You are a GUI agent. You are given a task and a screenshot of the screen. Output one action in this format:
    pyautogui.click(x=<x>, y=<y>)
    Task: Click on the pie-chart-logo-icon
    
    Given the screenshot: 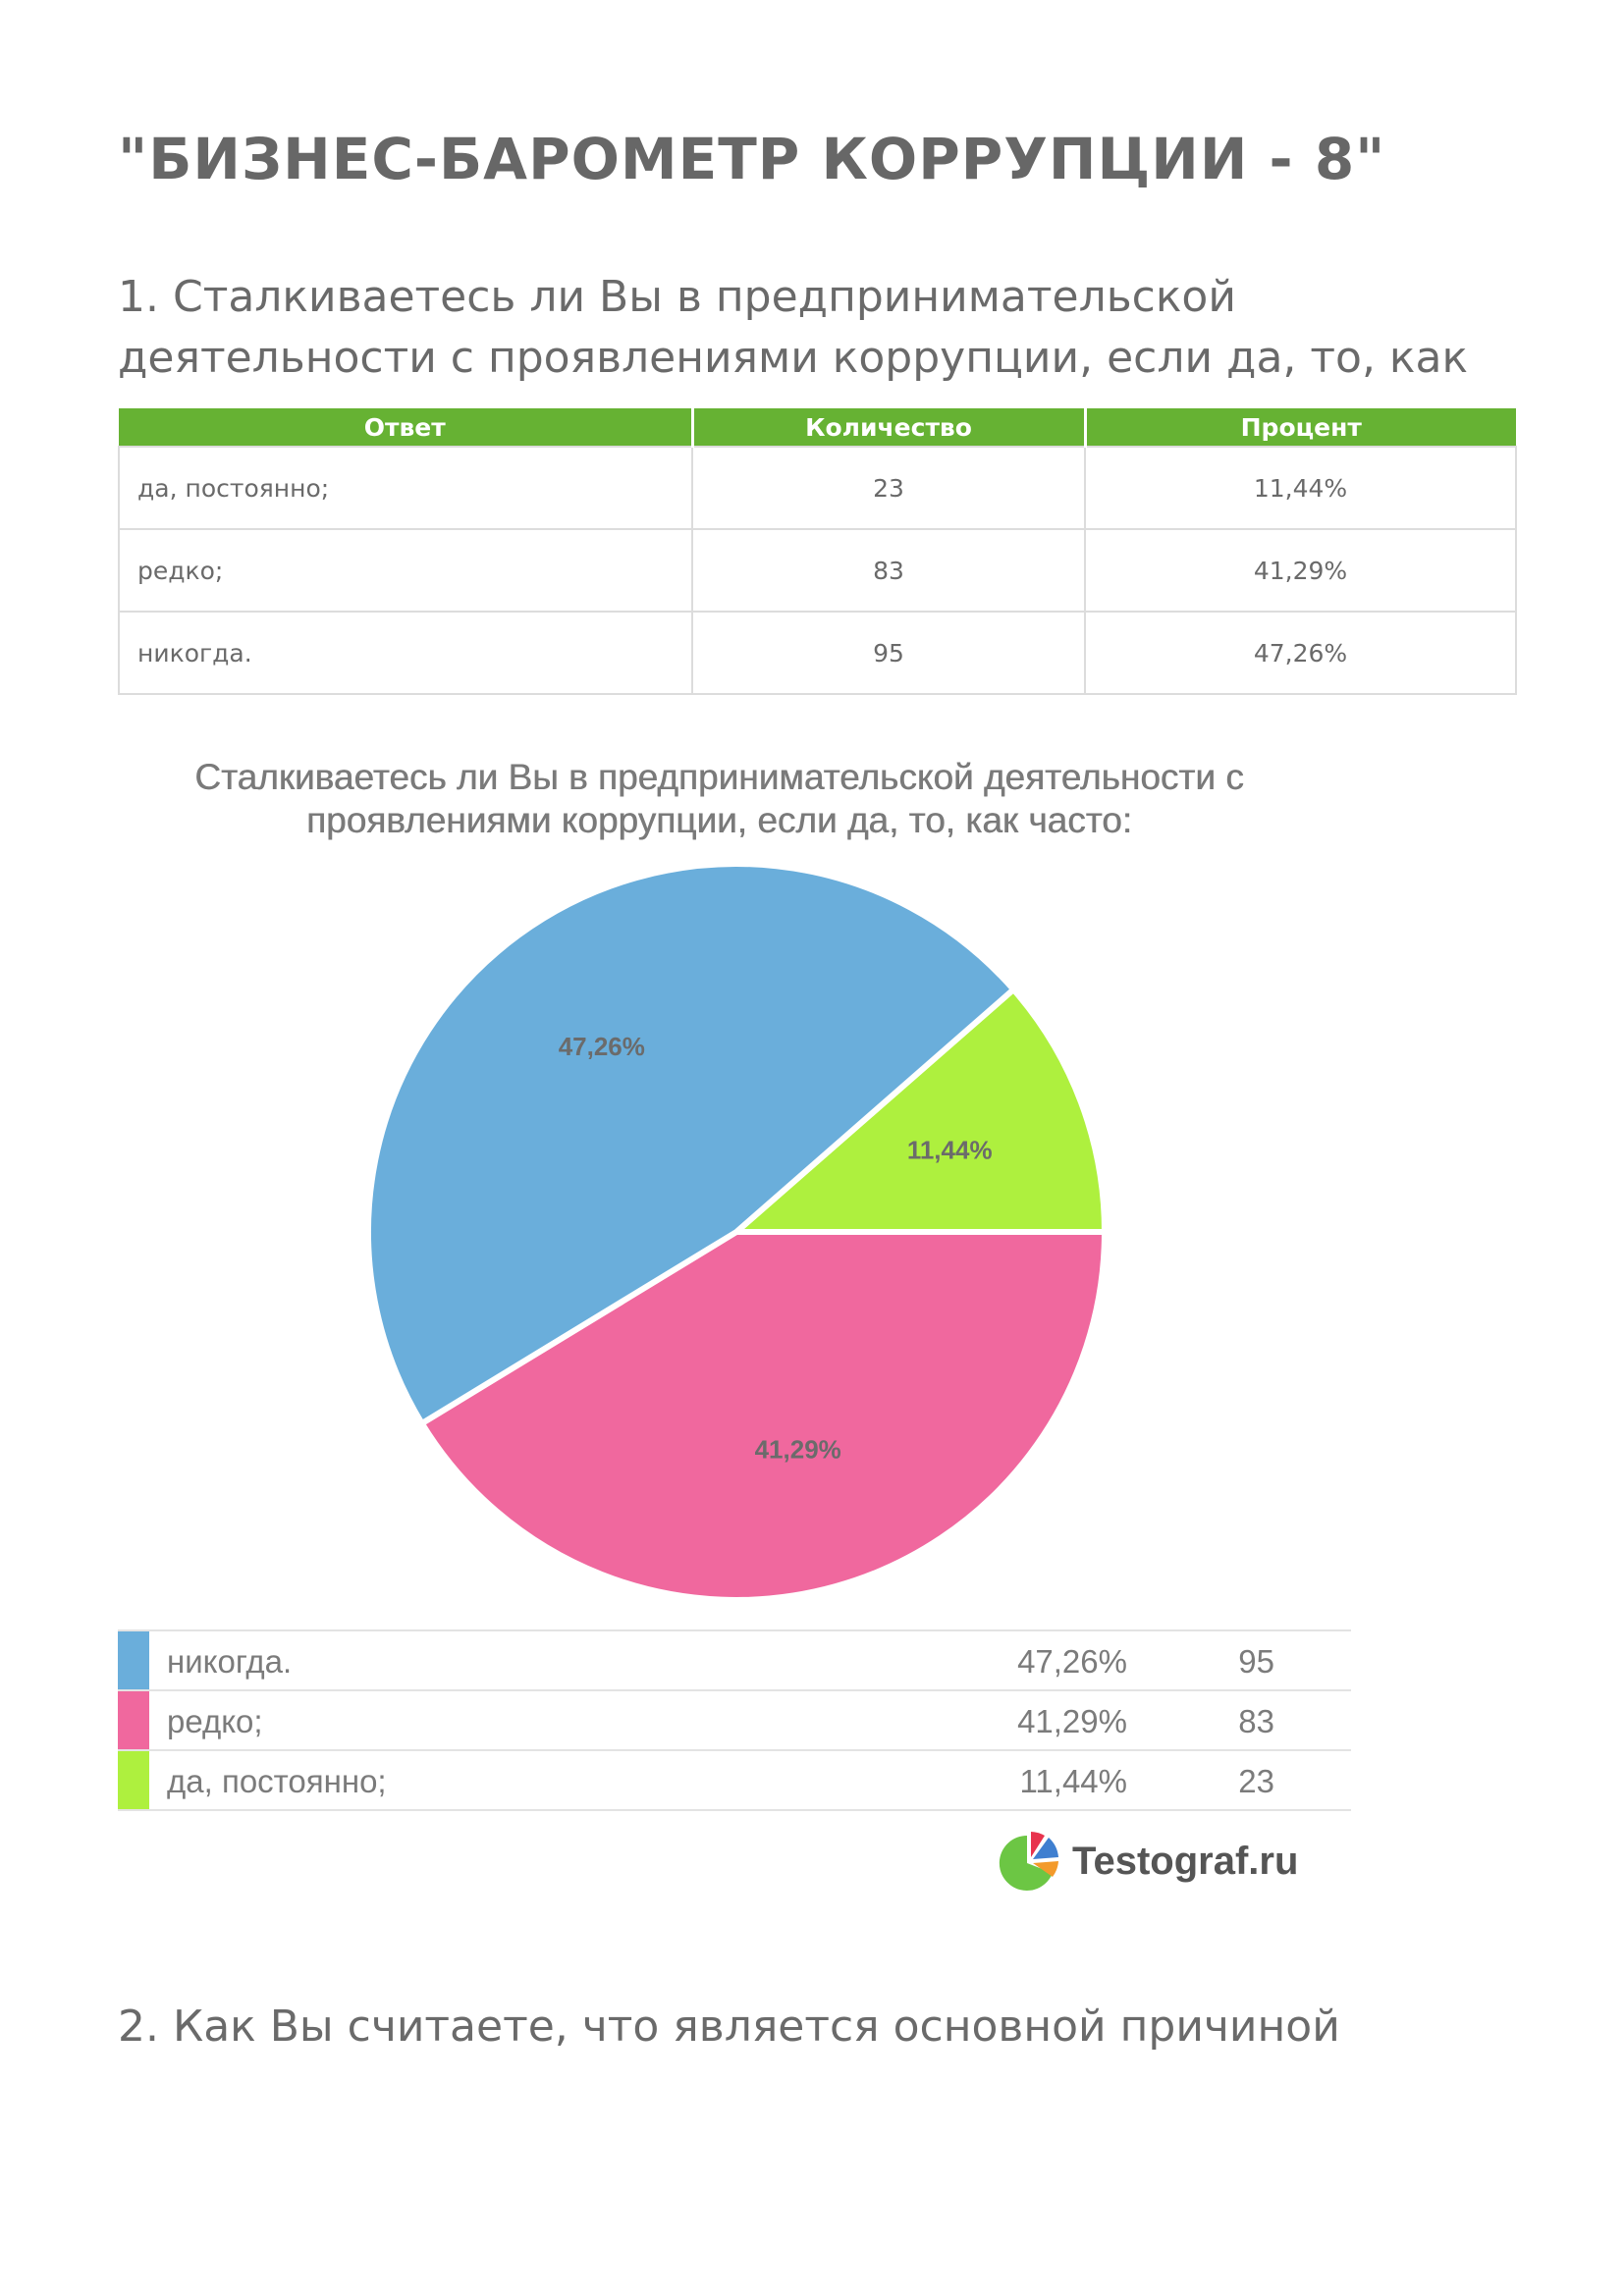 What is the action you would take?
    pyautogui.click(x=1028, y=1862)
    